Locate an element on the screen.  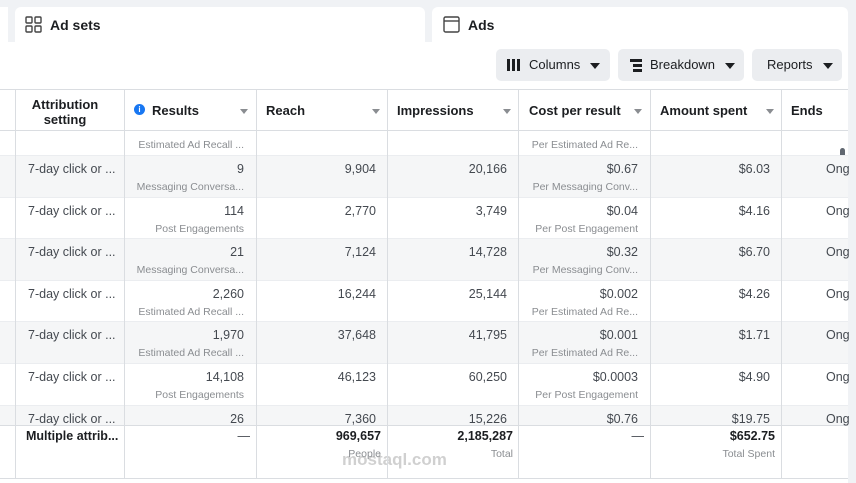
impressions: 25,144 is located at coordinates (487, 294).